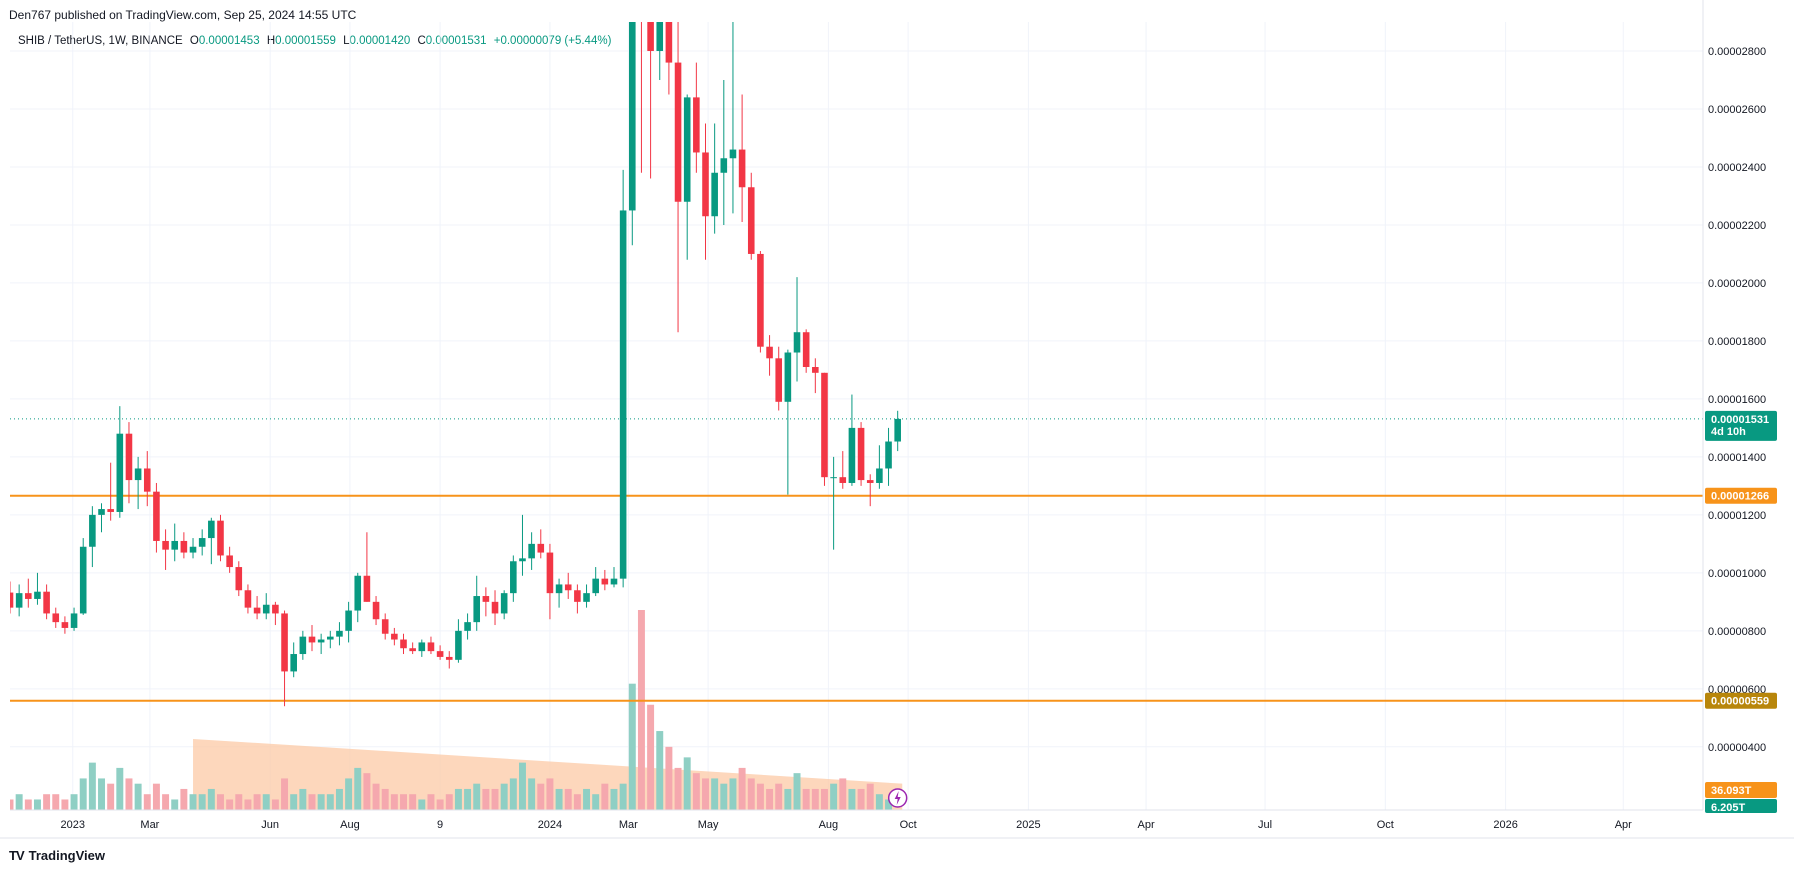 Image resolution: width=1794 pixels, height=874 pixels. What do you see at coordinates (456, 710) in the screenshot?
I see `volume-pane` at bounding box center [456, 710].